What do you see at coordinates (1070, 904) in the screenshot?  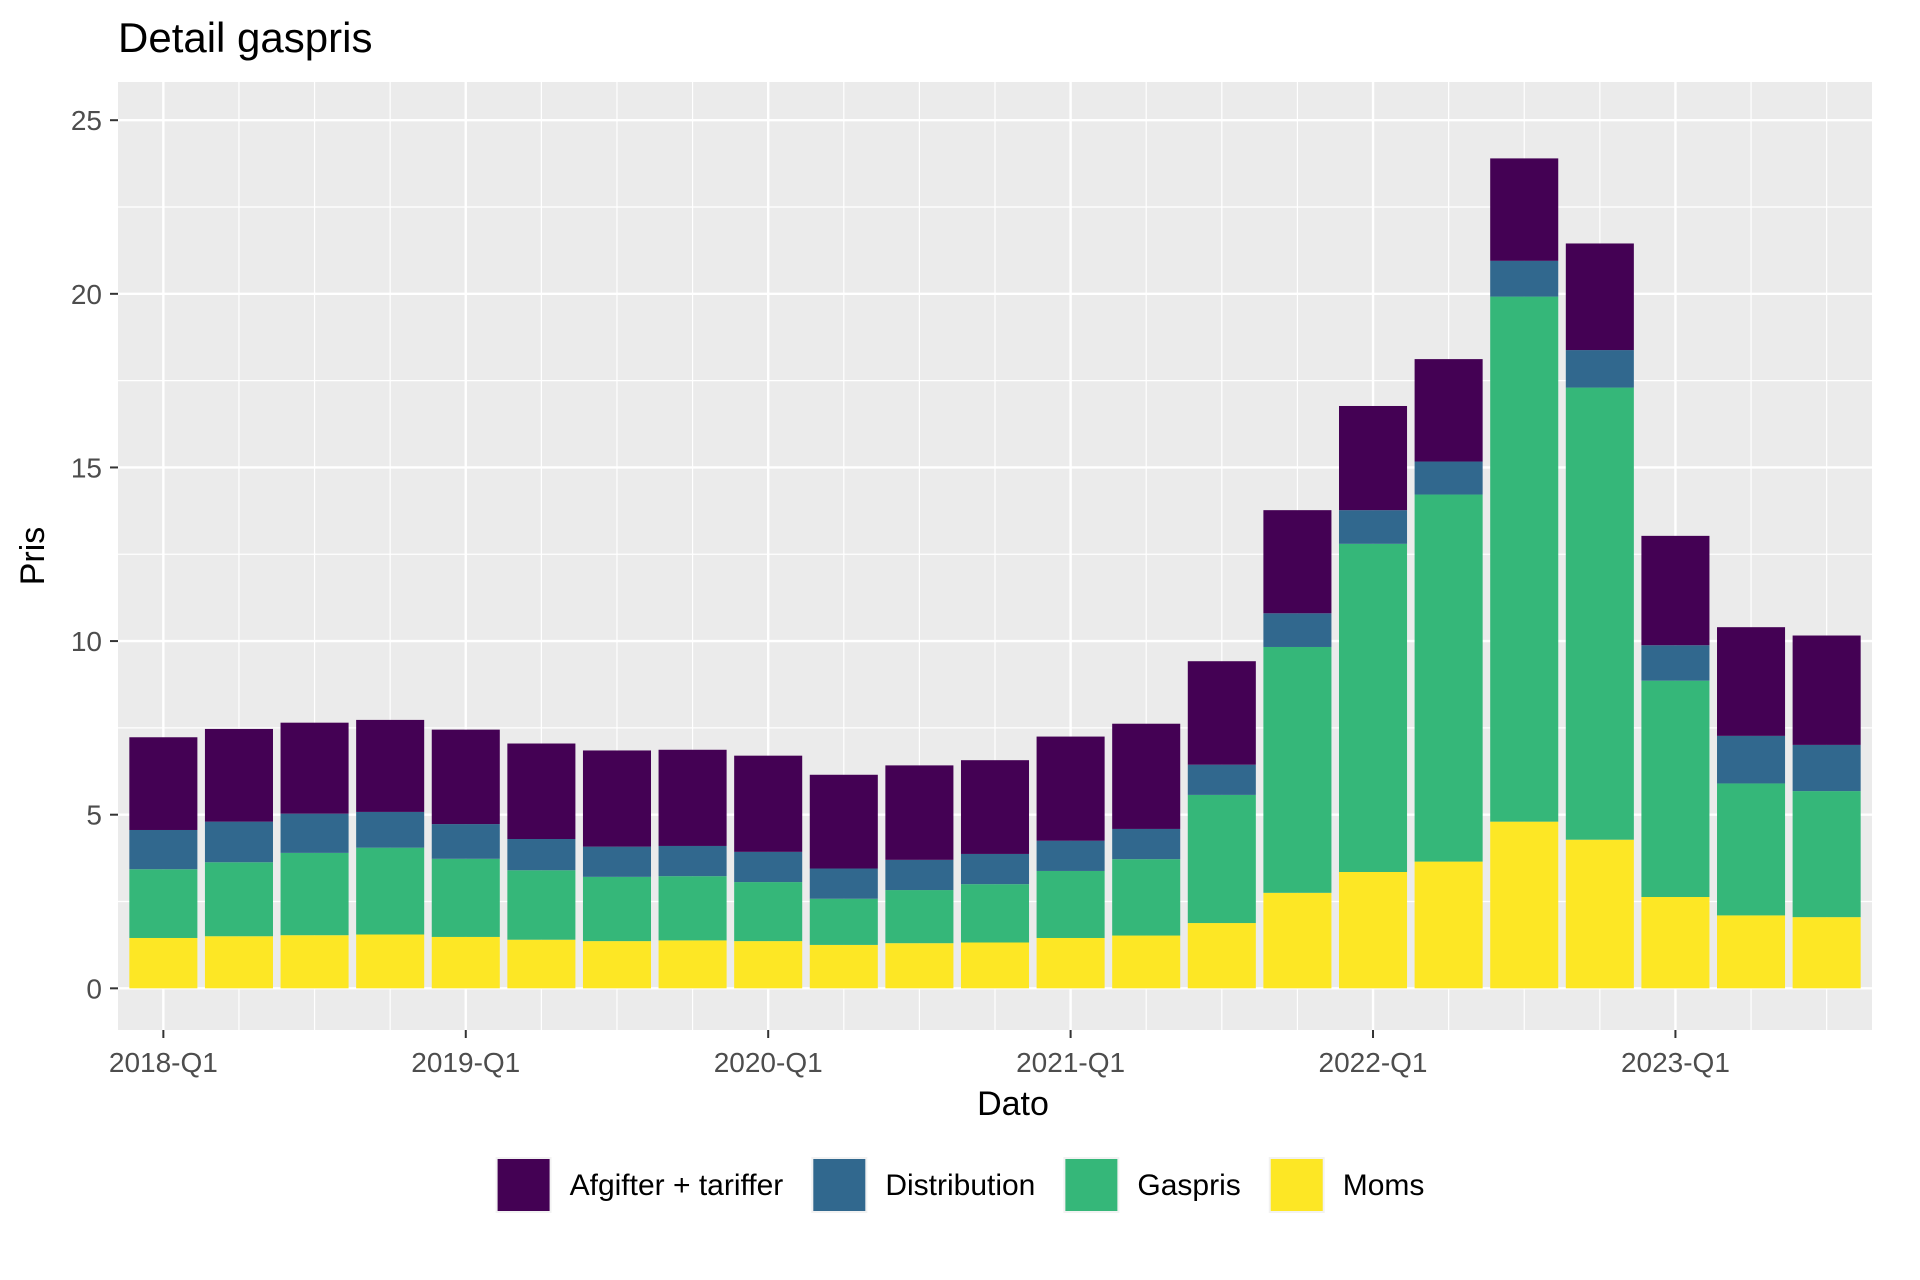 I see `bar-gaspris-2021-q1` at bounding box center [1070, 904].